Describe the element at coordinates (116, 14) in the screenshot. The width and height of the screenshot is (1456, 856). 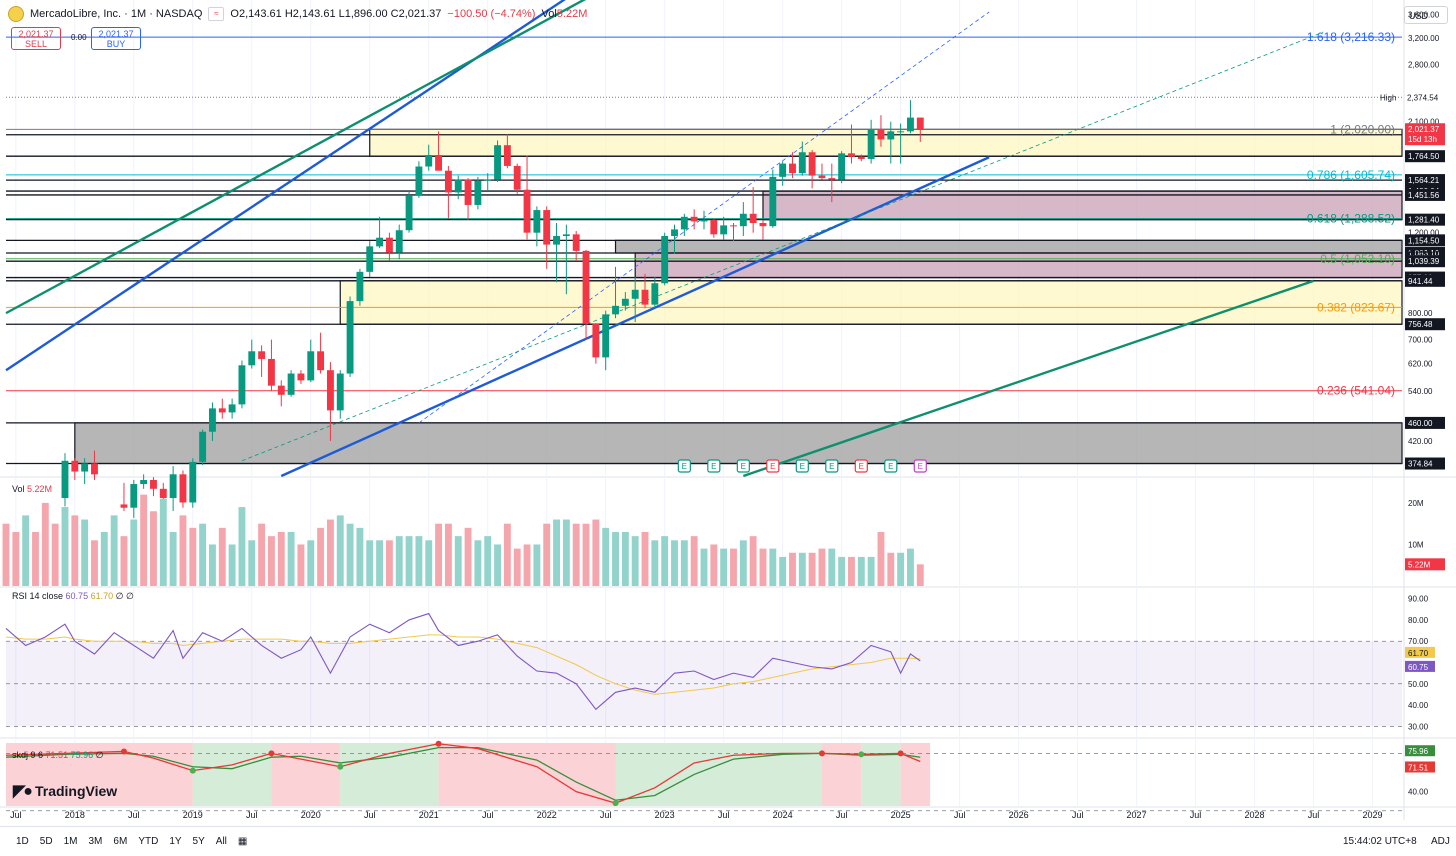
I see `symbol-title: MercadoLibre, Inc. · 1M · NASDAQ` at that location.